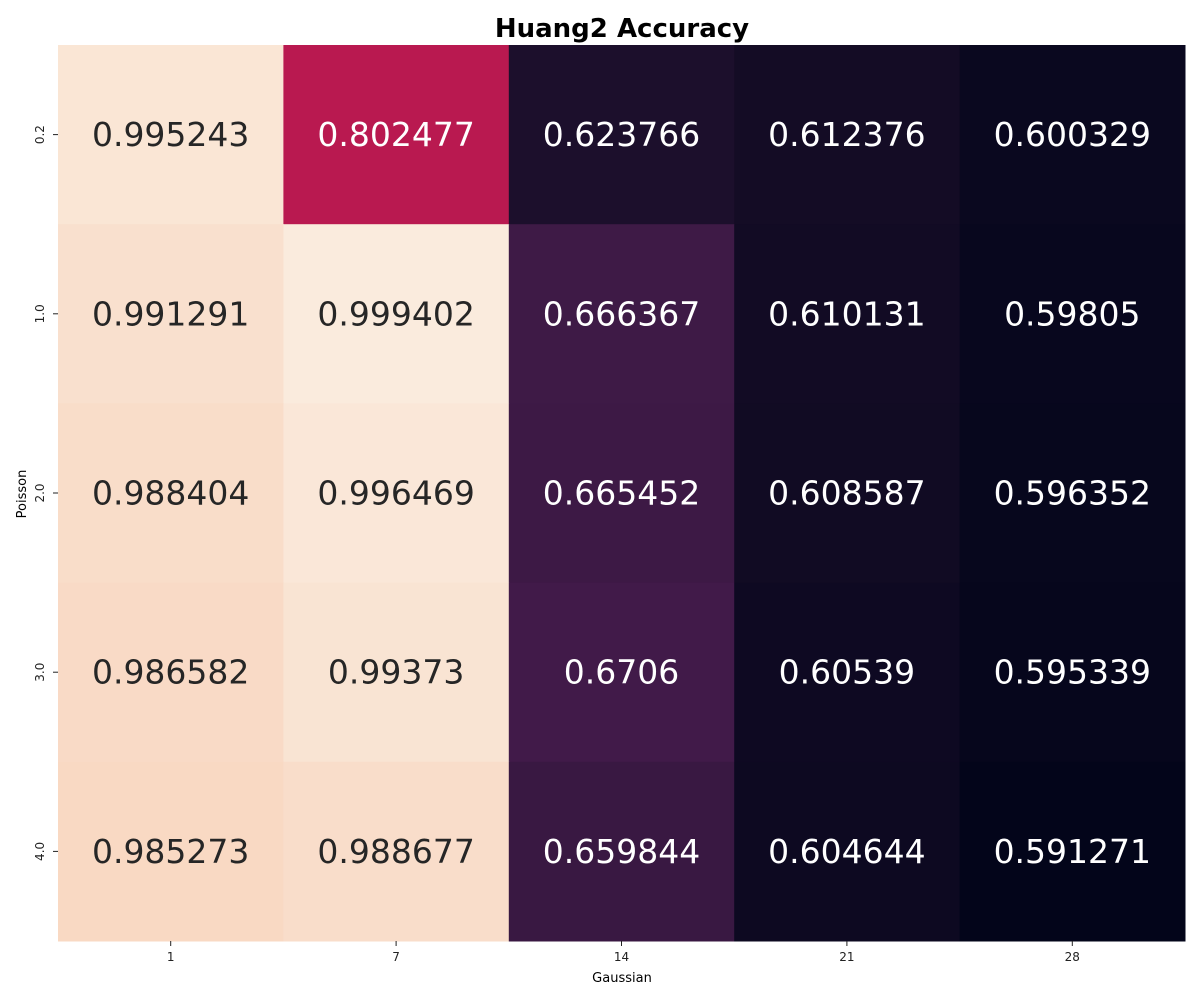 Image resolution: width=1200 pixels, height=1000 pixels. I want to click on cell-value-label: 0.6706, so click(621, 672).